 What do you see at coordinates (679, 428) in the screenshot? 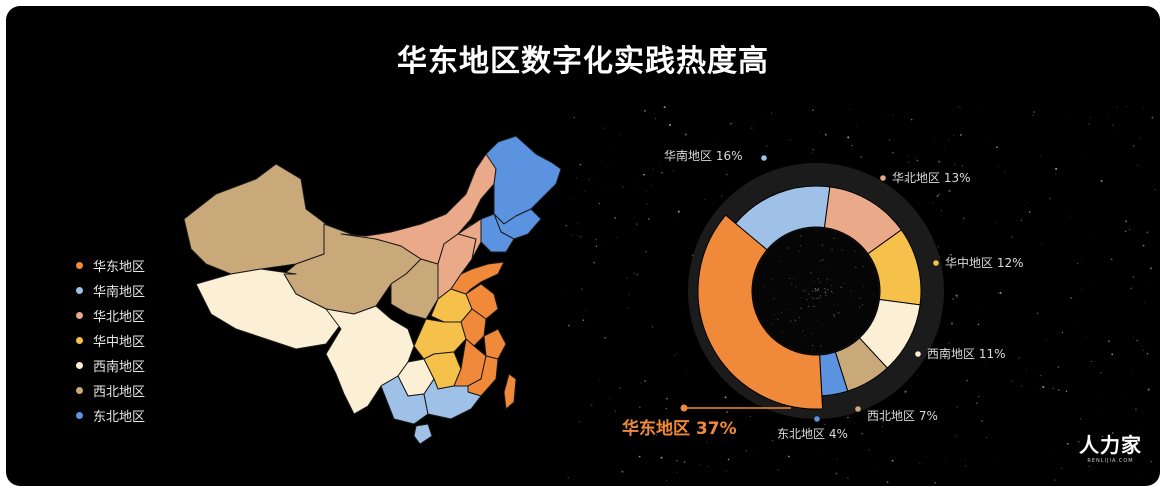
I see `slice-label-highlight: 华东地区 37%` at bounding box center [679, 428].